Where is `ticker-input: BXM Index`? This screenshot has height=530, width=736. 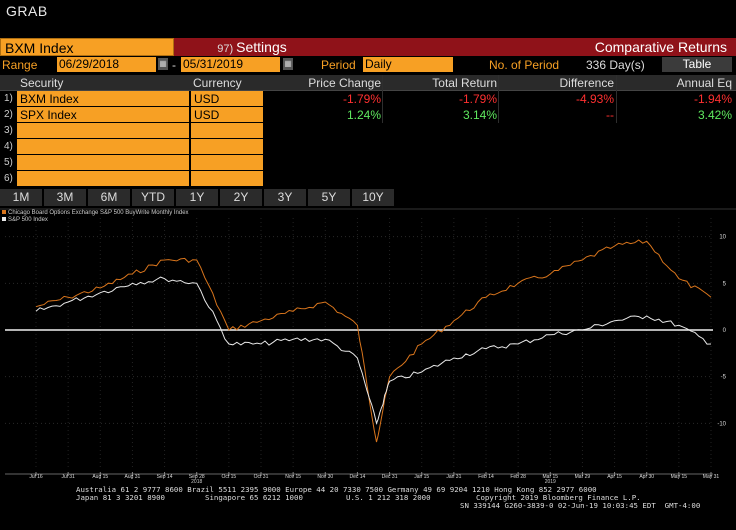
ticker-input: BXM Index is located at coordinates (87, 47).